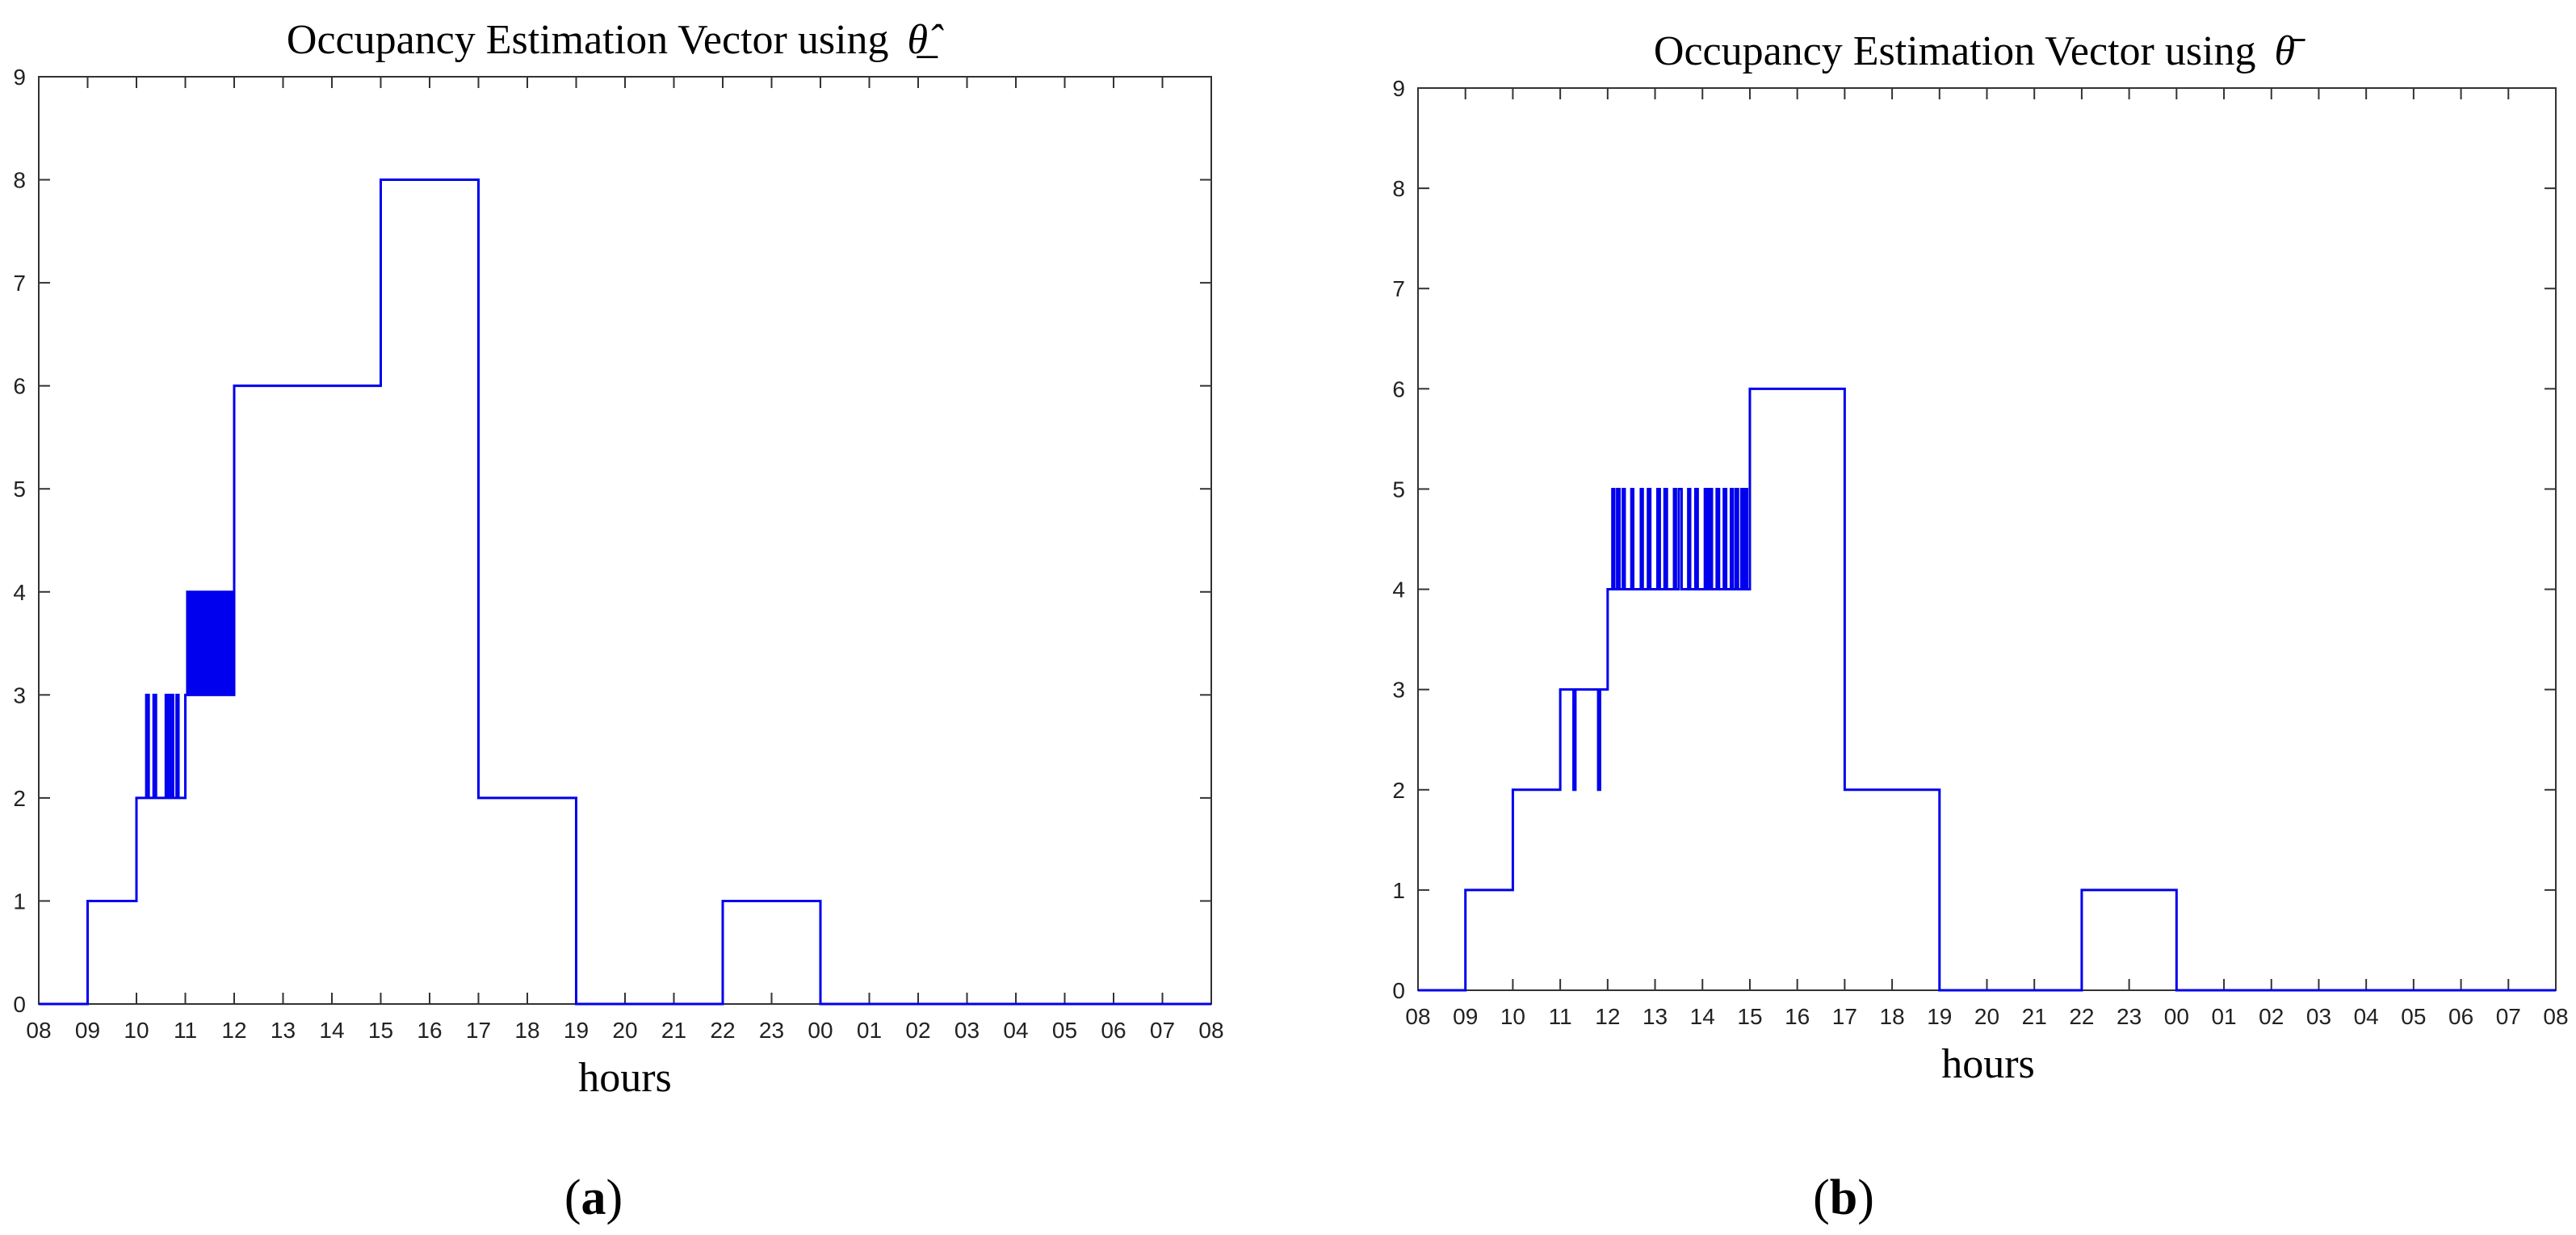 This screenshot has height=1235, width=2576. What do you see at coordinates (1988, 1064) in the screenshot?
I see `chart-b-x-axis-label: hours` at bounding box center [1988, 1064].